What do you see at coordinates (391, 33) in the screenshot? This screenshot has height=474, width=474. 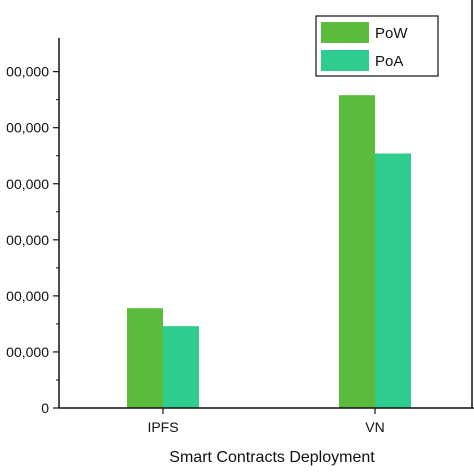 I see `legend-label-pow: PoW` at bounding box center [391, 33].